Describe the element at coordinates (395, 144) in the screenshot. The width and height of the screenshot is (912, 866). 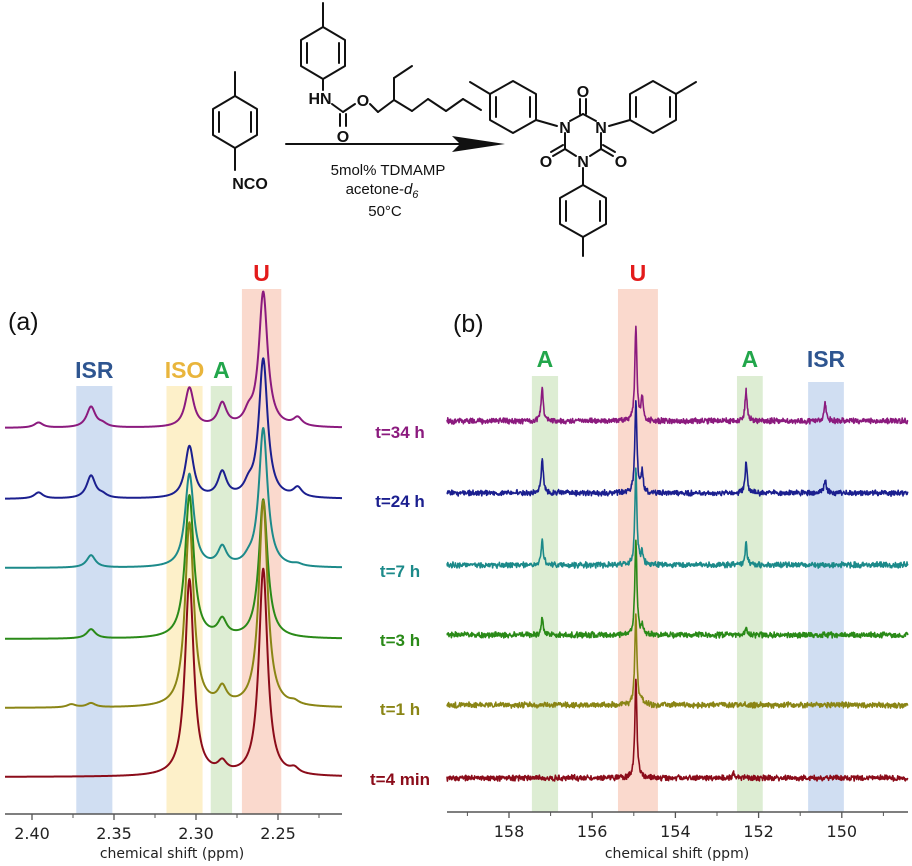
I see `reaction-arrow` at that location.